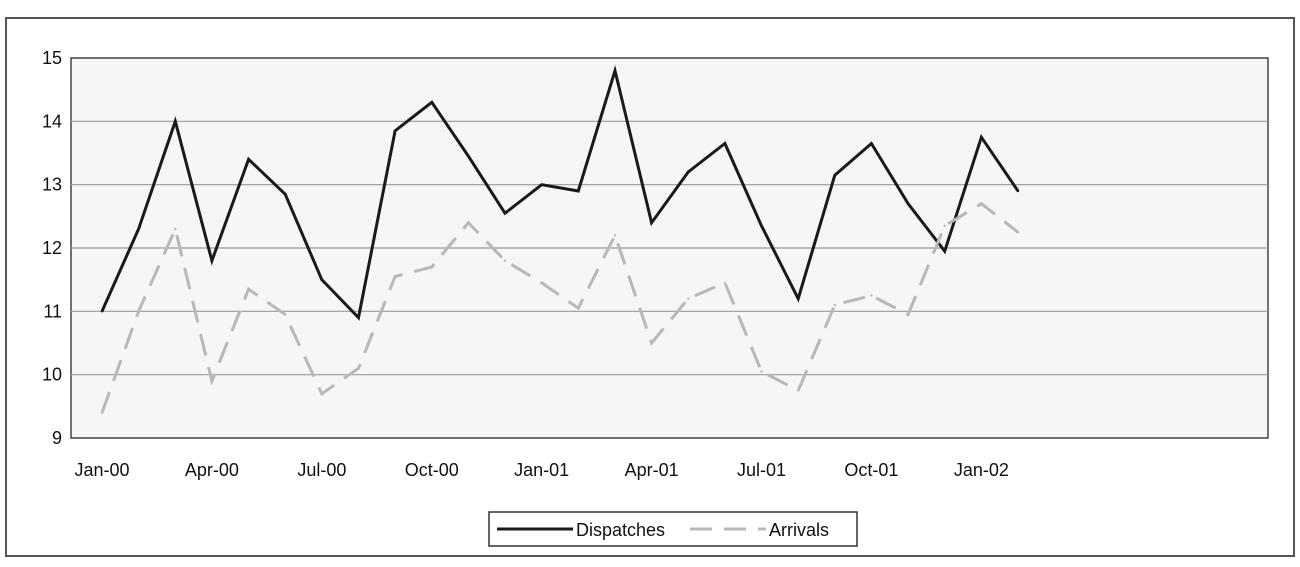  Describe the element at coordinates (620, 530) in the screenshot. I see `legend-label-dispatches: Dispatches` at that location.